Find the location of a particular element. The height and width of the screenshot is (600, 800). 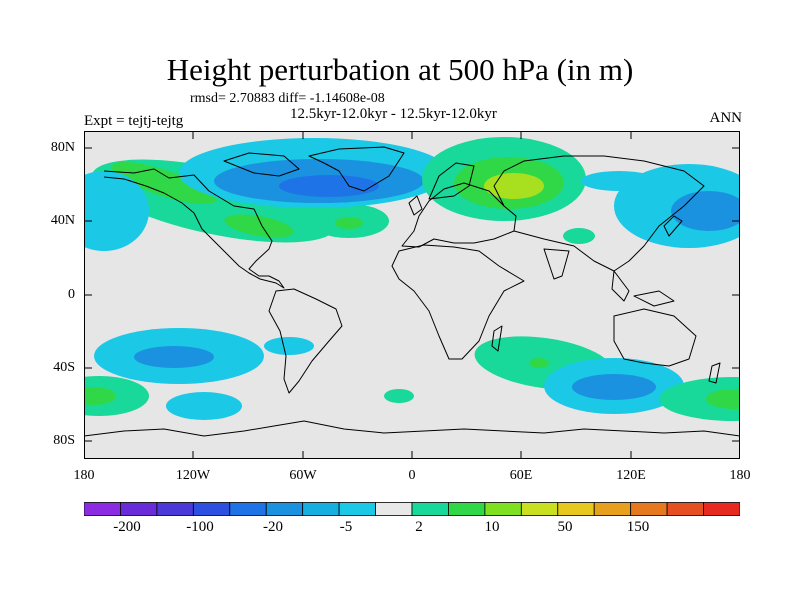

lon-label-0: 0 is located at coordinates (412, 475).